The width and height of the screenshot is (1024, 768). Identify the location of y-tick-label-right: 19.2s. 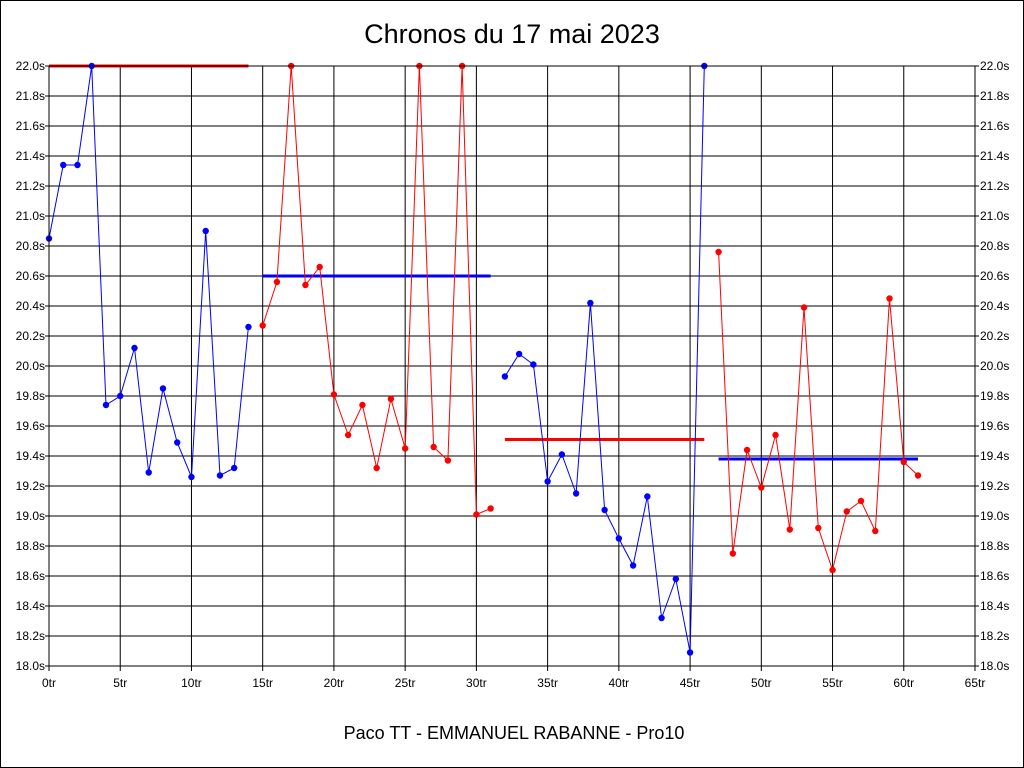
(994, 486).